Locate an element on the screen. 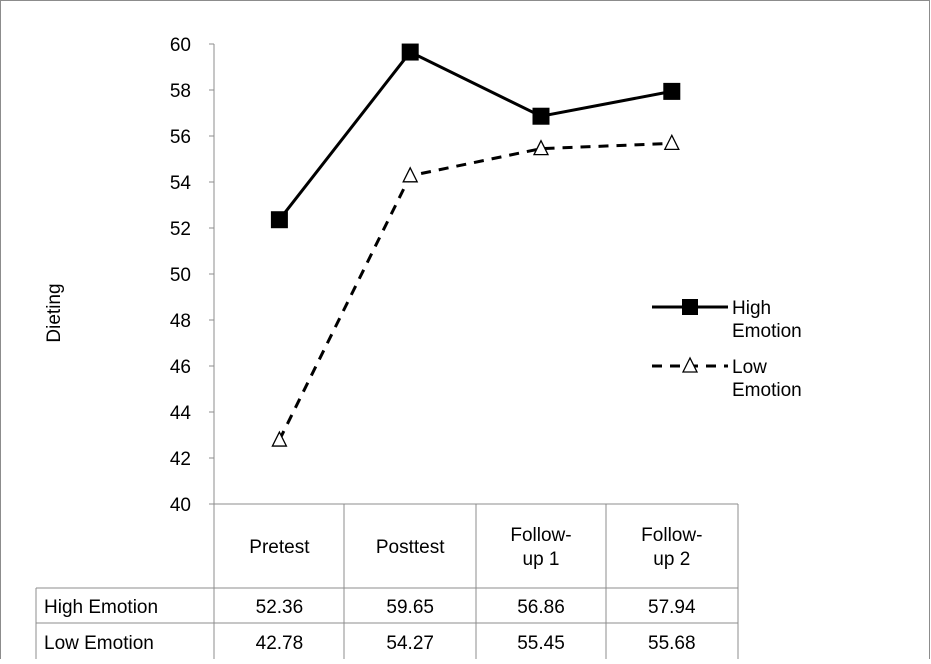 This screenshot has height=664, width=931. category-label: Pretest is located at coordinates (279, 547).